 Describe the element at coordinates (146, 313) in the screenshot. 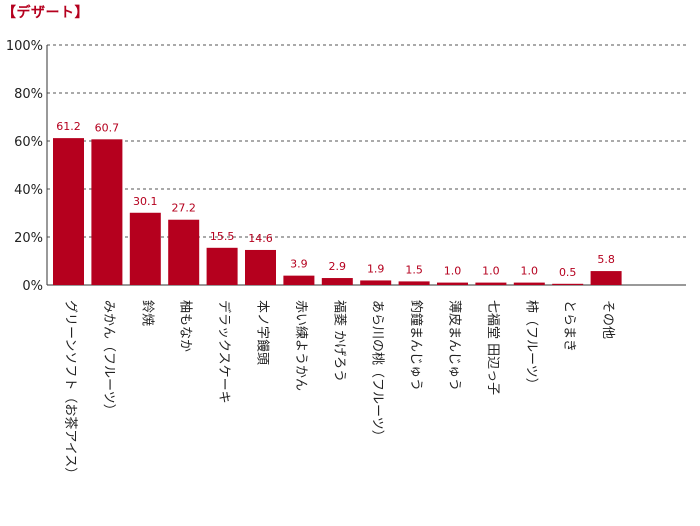

I see `category-label: 鈴焼` at that location.